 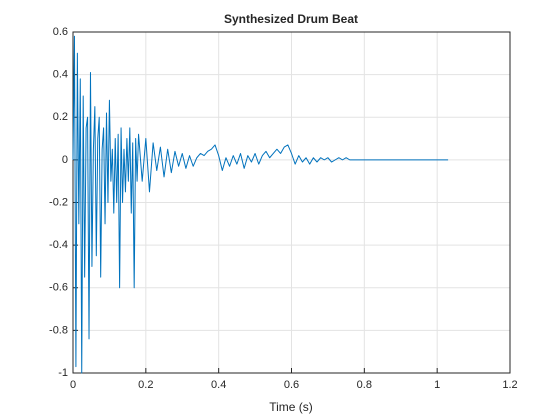 What do you see at coordinates (73, 385) in the screenshot?
I see `x-tick-label: 0` at bounding box center [73, 385].